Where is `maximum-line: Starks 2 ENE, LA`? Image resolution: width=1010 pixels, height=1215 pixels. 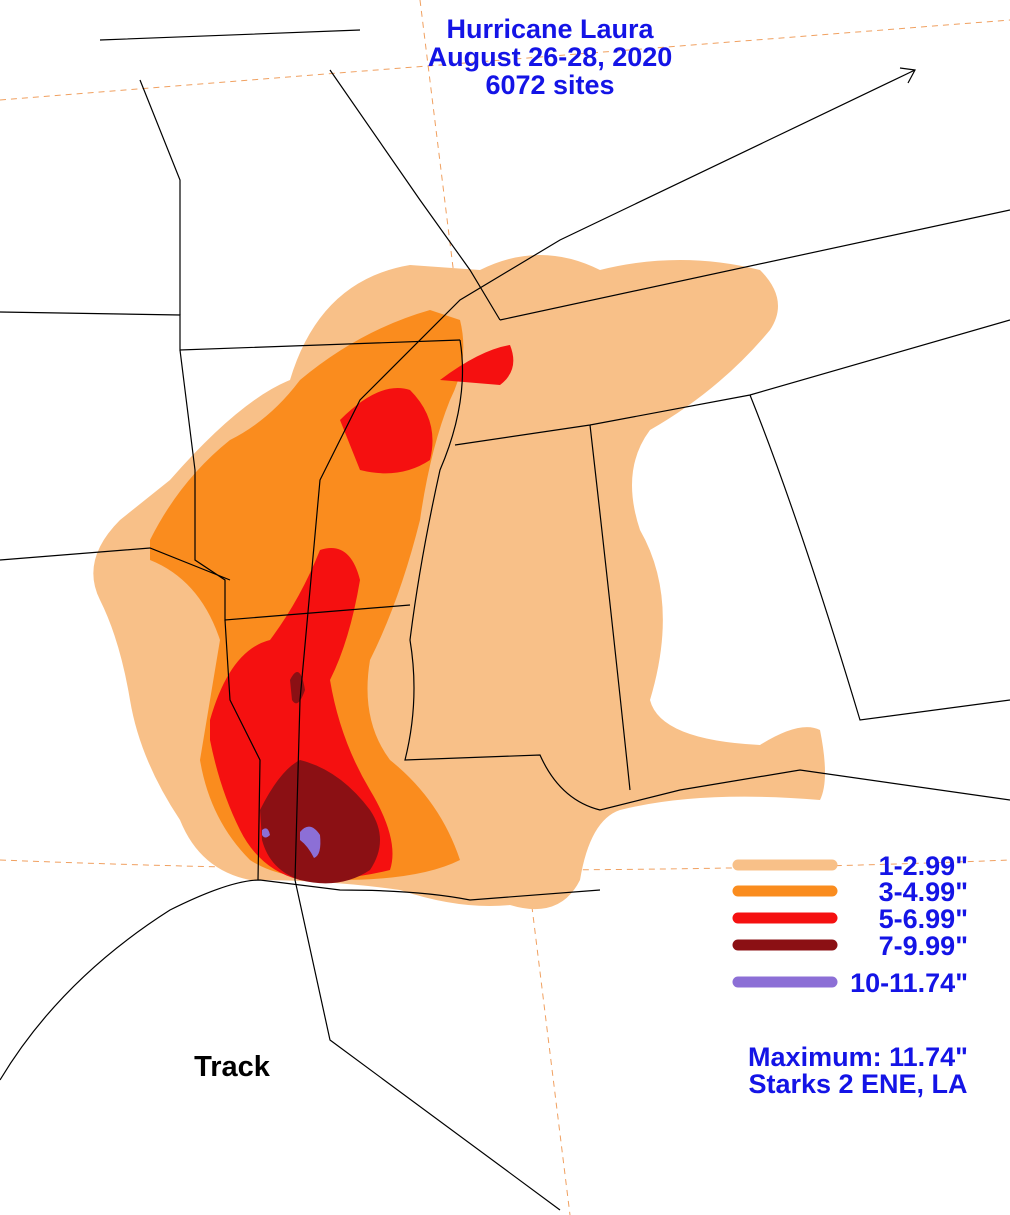
maximum-line: Starks 2 ENE, LA is located at coordinates (857, 1084).